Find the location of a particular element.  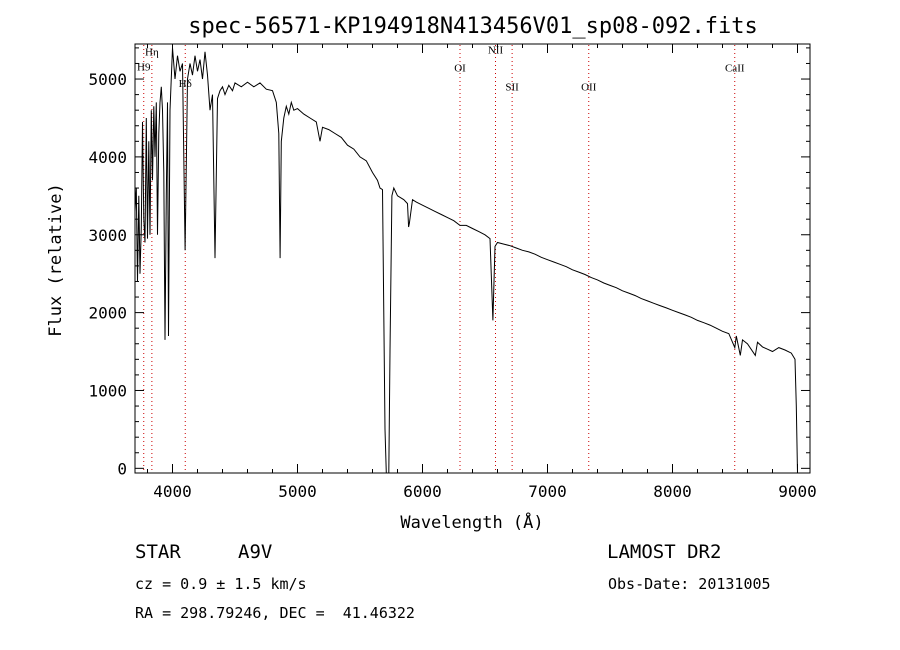

y-tick-label-0: 0 is located at coordinates (122, 468).